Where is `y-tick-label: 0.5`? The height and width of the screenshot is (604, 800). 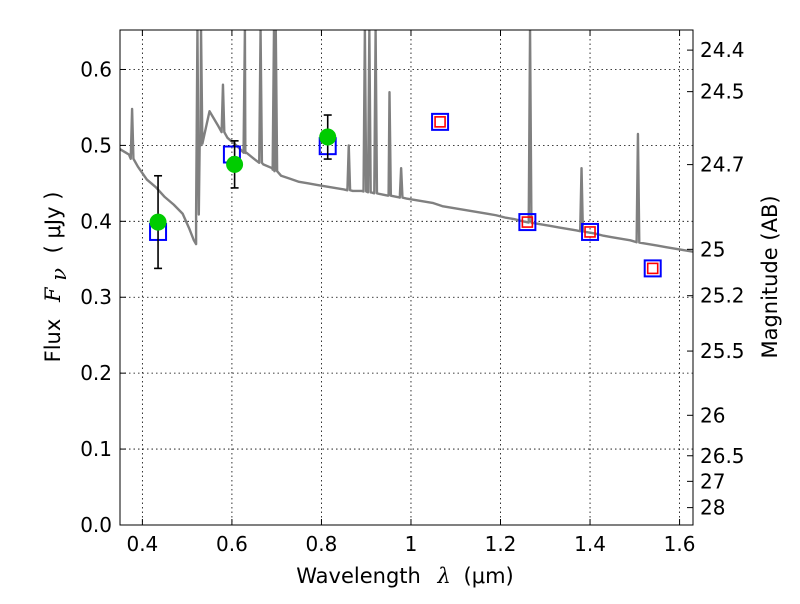
y-tick-label: 0.5 is located at coordinates (96, 145).